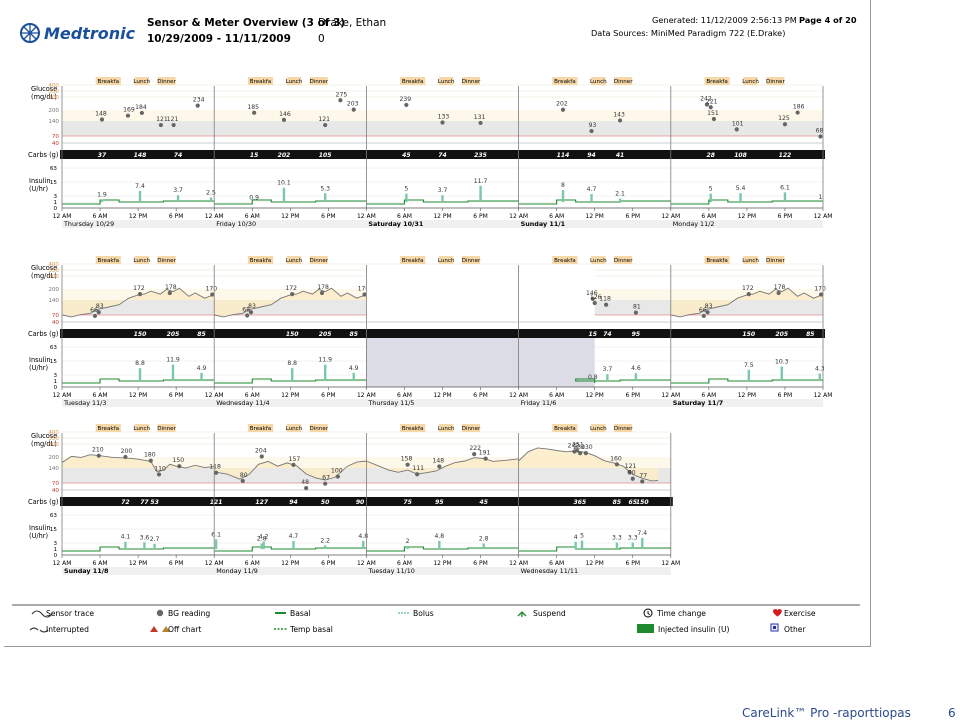  What do you see at coordinates (284, 183) in the screenshot?
I see `bolus-value: 10.1` at bounding box center [284, 183].